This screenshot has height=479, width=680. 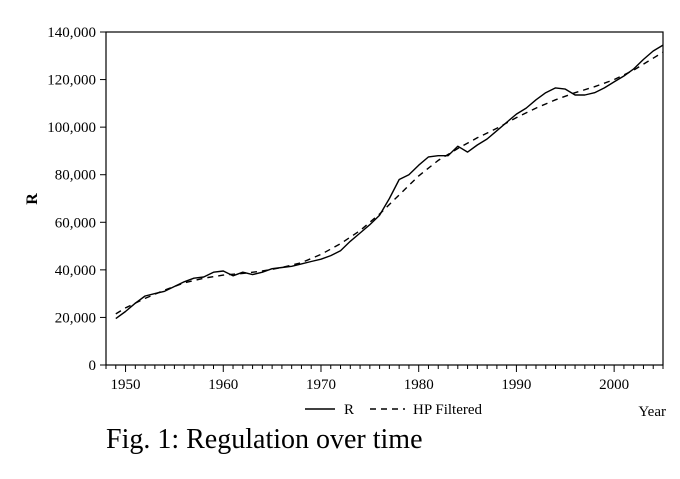 I want to click on y-tick-label: 0, so click(x=93, y=366).